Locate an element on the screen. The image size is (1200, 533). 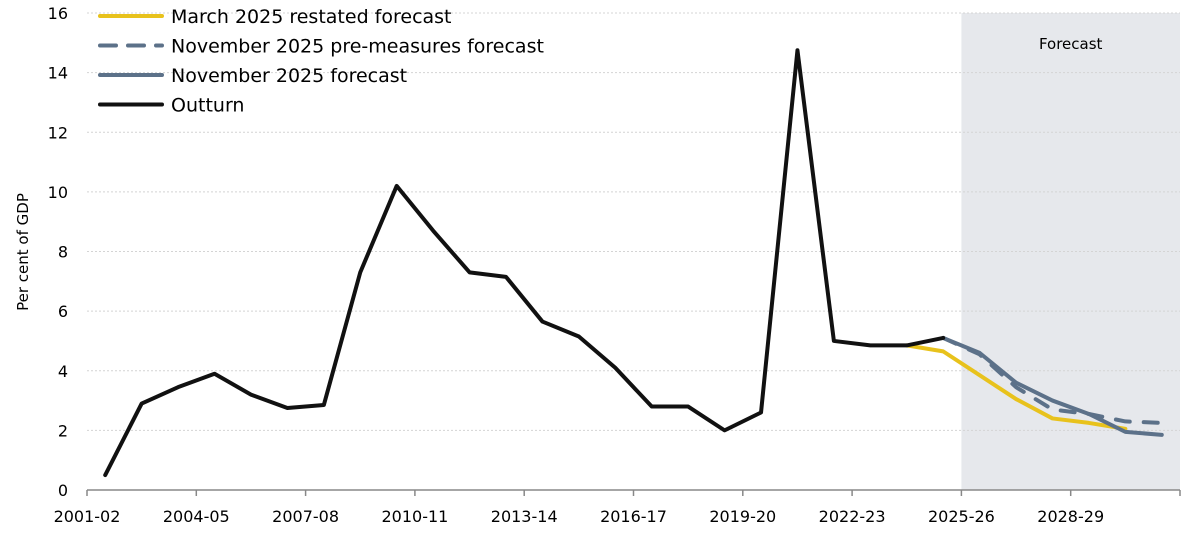
x-tick-label: 2016-17 is located at coordinates (633, 516).